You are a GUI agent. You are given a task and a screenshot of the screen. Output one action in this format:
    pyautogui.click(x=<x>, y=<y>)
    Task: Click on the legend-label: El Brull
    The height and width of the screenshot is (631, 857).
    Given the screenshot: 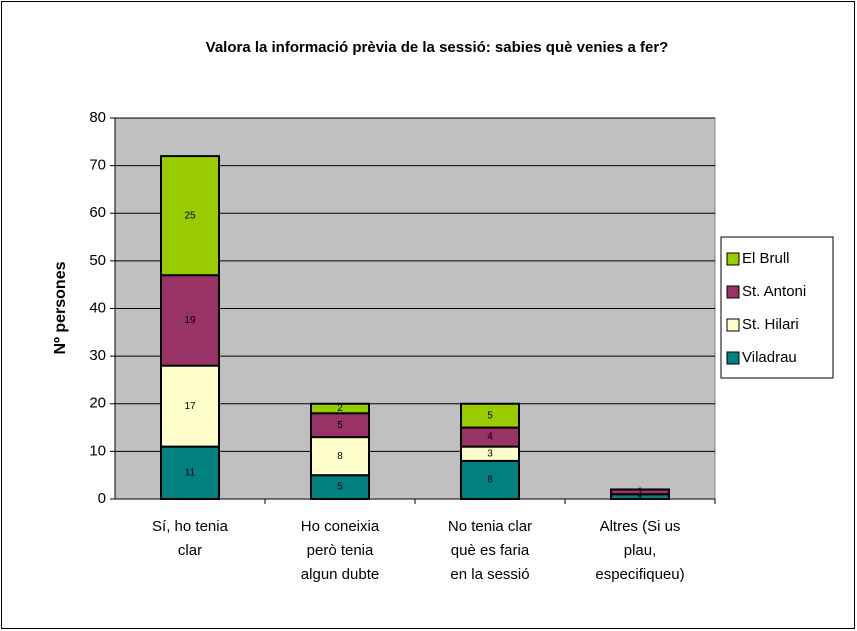 What is the action you would take?
    pyautogui.click(x=766, y=258)
    